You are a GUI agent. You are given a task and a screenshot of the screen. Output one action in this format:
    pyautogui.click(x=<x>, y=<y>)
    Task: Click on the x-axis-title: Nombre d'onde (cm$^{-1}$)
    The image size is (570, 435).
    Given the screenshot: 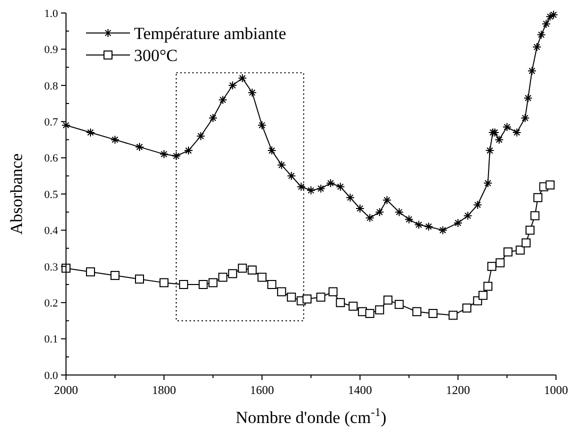 What is the action you would take?
    pyautogui.click(x=311, y=416)
    